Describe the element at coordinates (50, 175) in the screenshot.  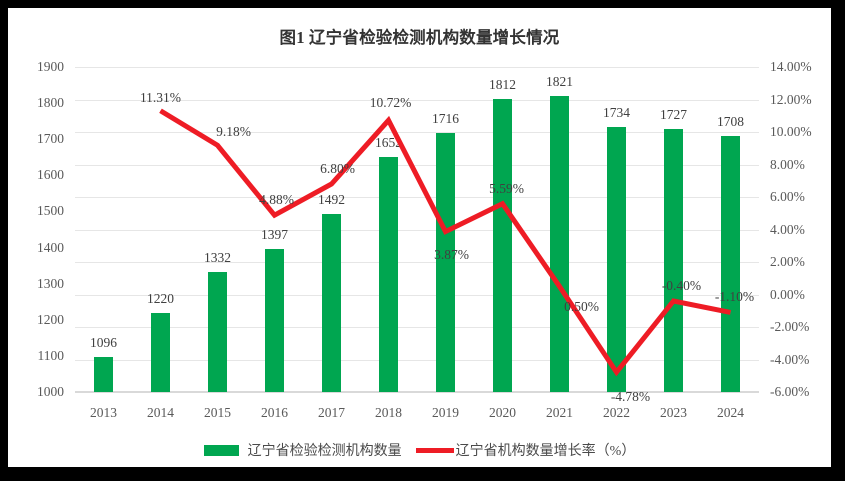
I see `left-axis-tick: 1600` at that location.